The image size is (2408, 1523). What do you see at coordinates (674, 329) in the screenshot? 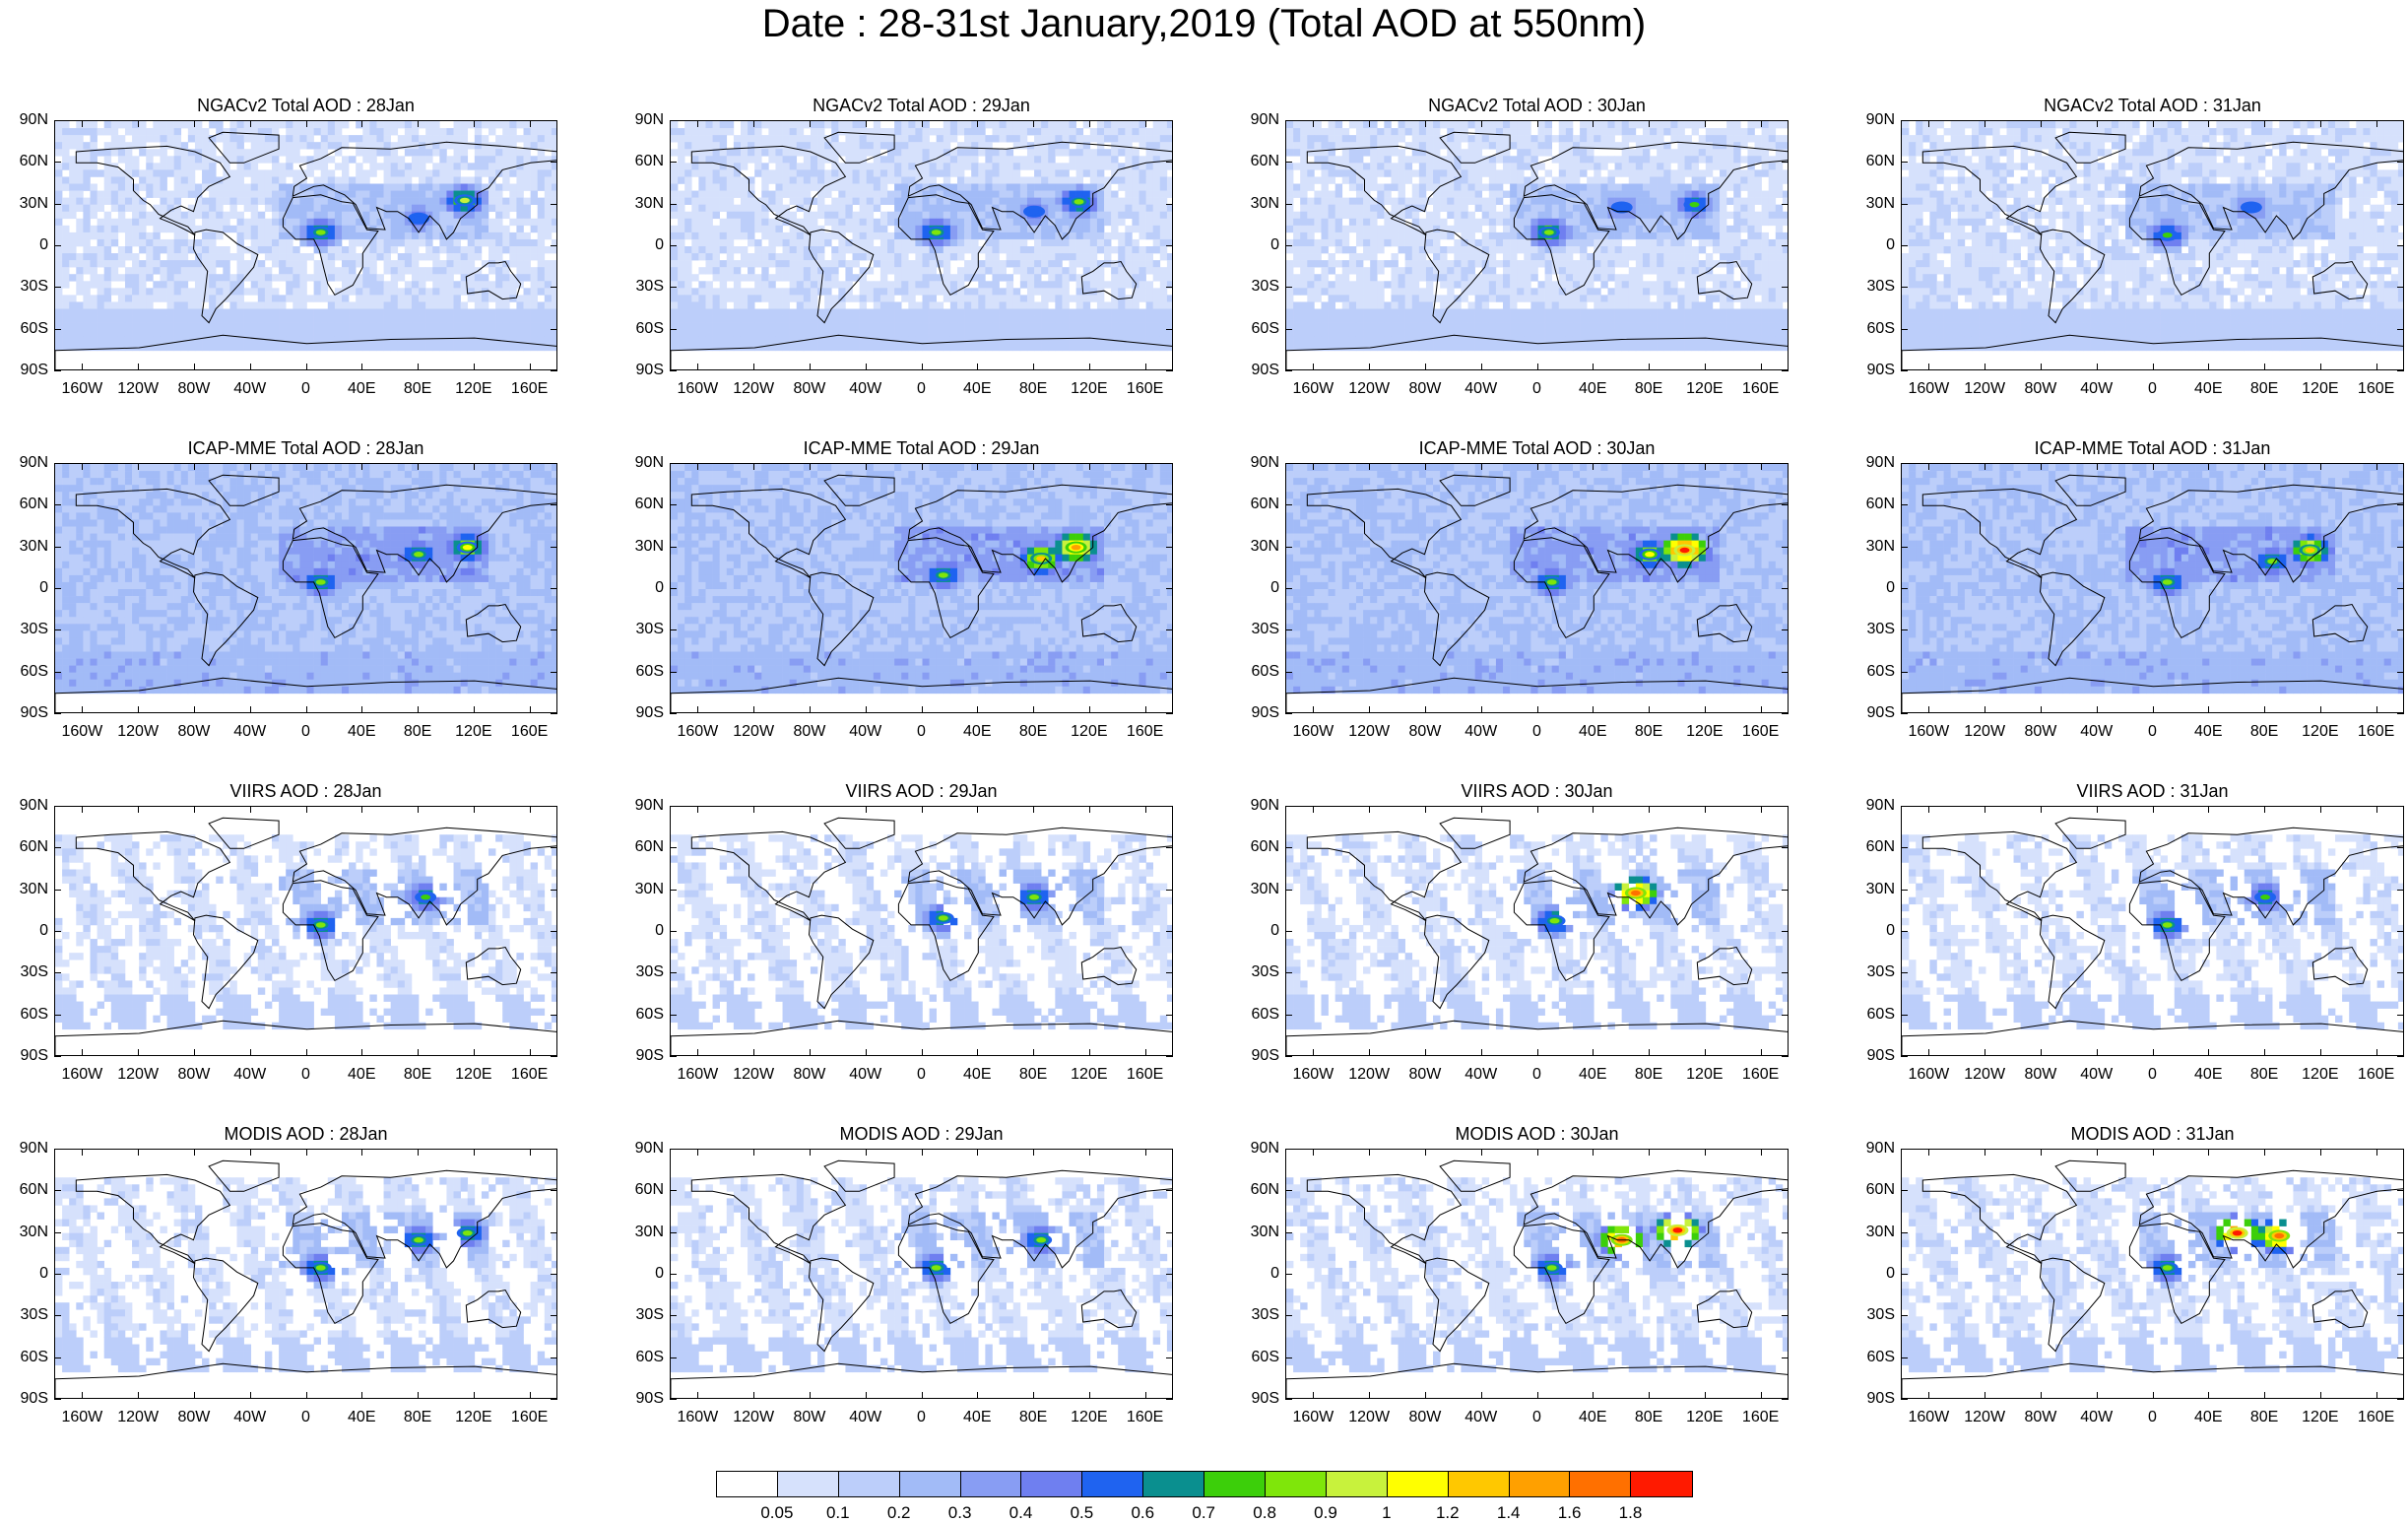
I see `lat-tick` at bounding box center [674, 329].